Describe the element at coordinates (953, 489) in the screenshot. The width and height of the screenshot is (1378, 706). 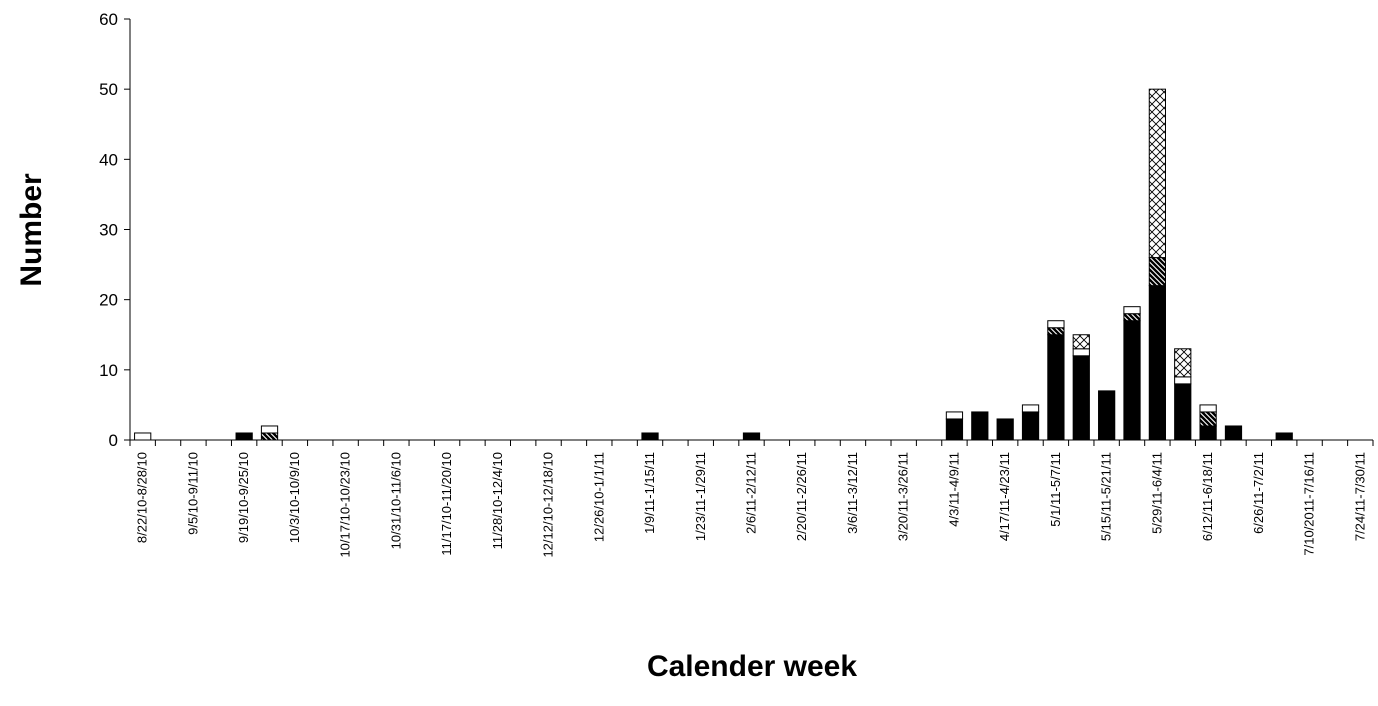
I see `x-tick-label: 4/3/11-4/9/11` at that location.